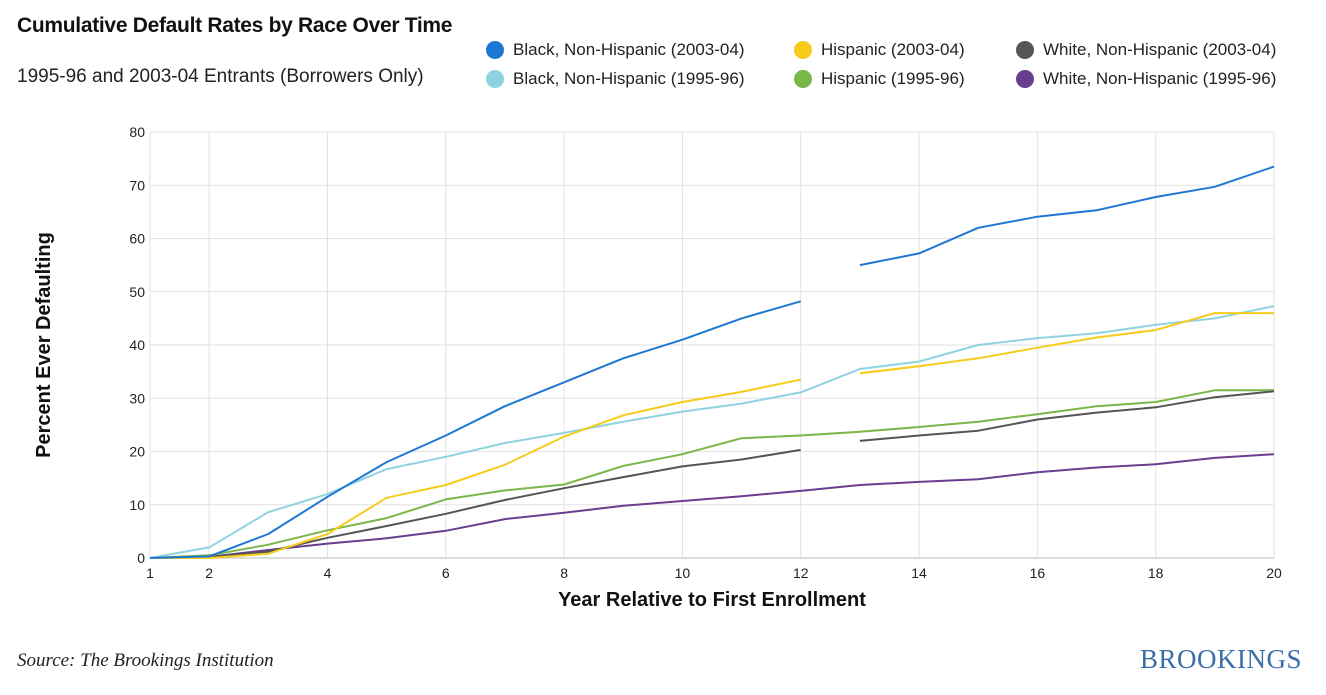 Image resolution: width=1326 pixels, height=695 pixels. I want to click on brand-logo: BROOKINGS, so click(1220, 659).